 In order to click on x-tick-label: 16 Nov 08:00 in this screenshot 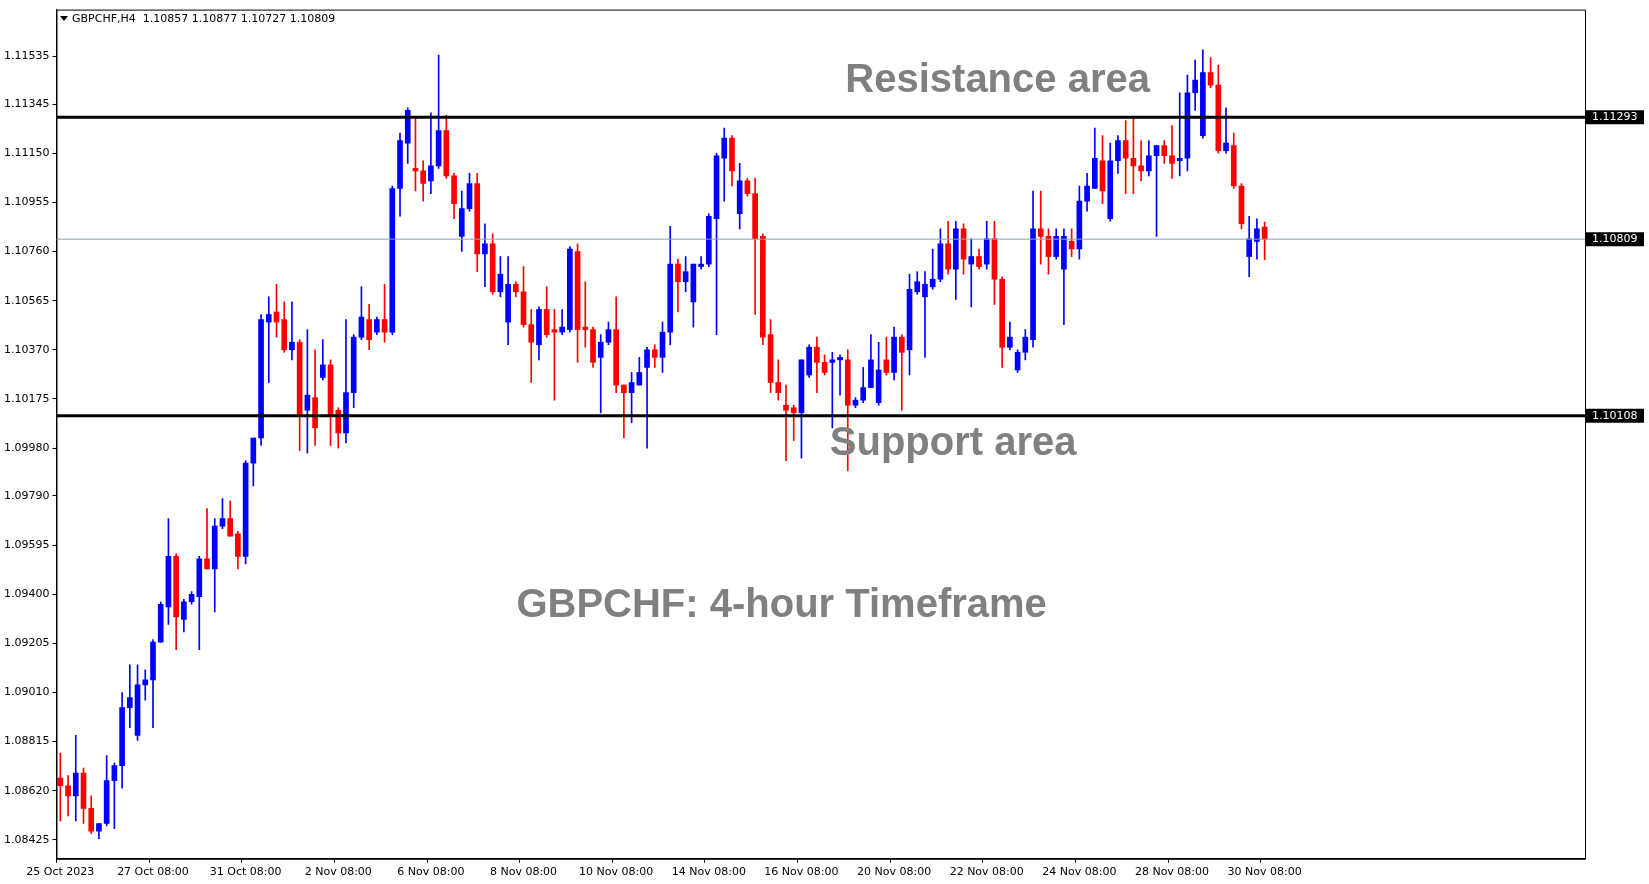, I will do `click(801, 872)`.